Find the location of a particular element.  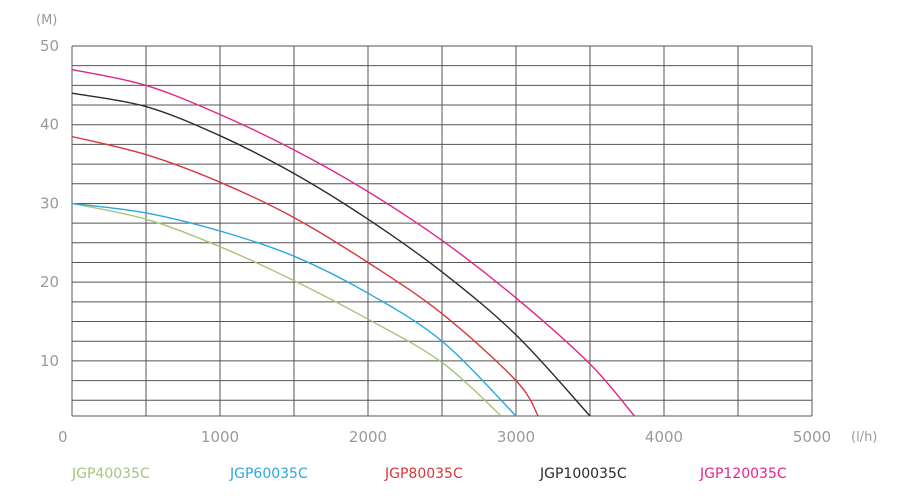

y-tick-label: 30 is located at coordinates (49, 203).